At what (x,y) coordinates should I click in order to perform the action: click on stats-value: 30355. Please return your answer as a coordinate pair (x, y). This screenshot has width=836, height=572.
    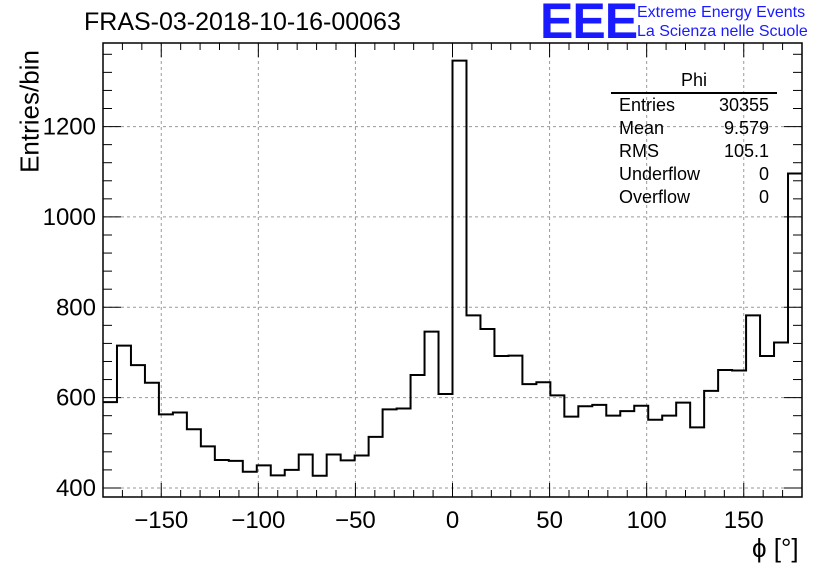
    Looking at the image, I should click on (743, 105).